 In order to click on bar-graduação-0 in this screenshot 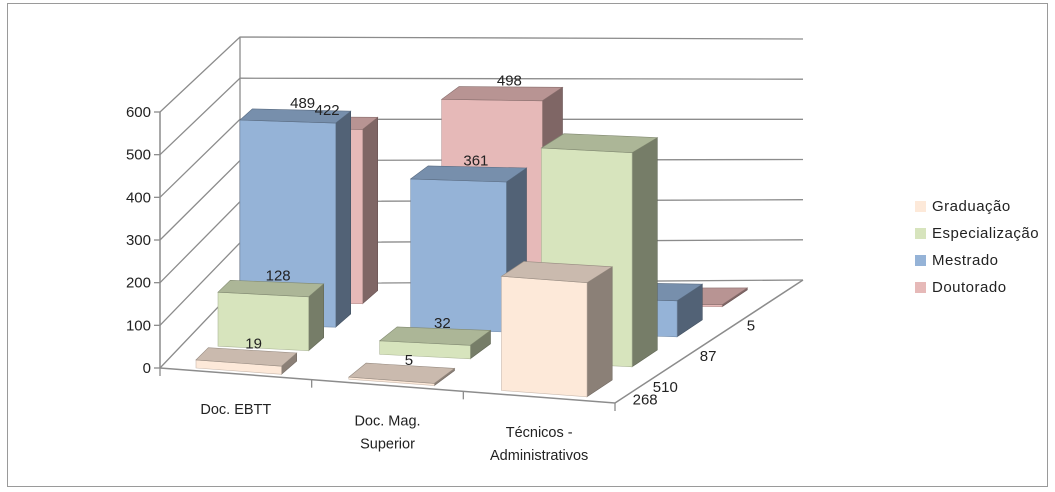, I will do `click(246, 361)`.